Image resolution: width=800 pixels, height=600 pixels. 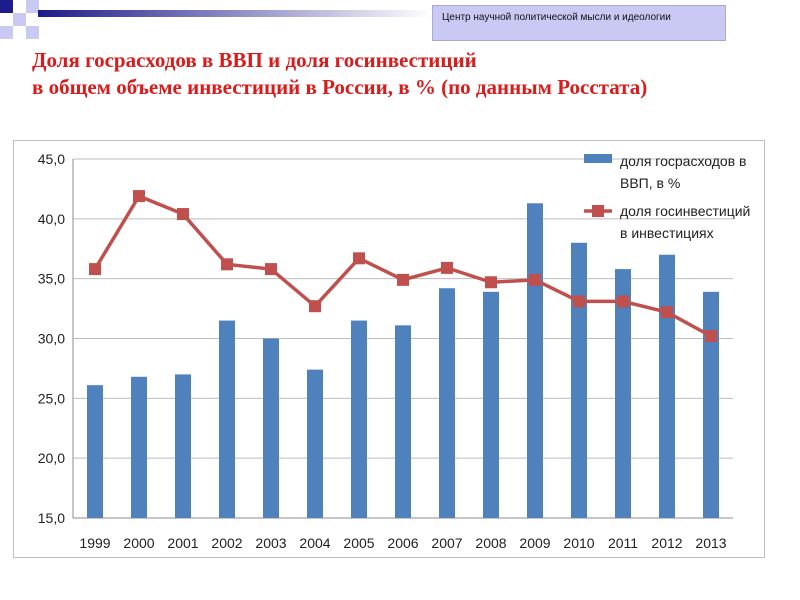 I want to click on x-tick-label: 2002, so click(x=226, y=543).